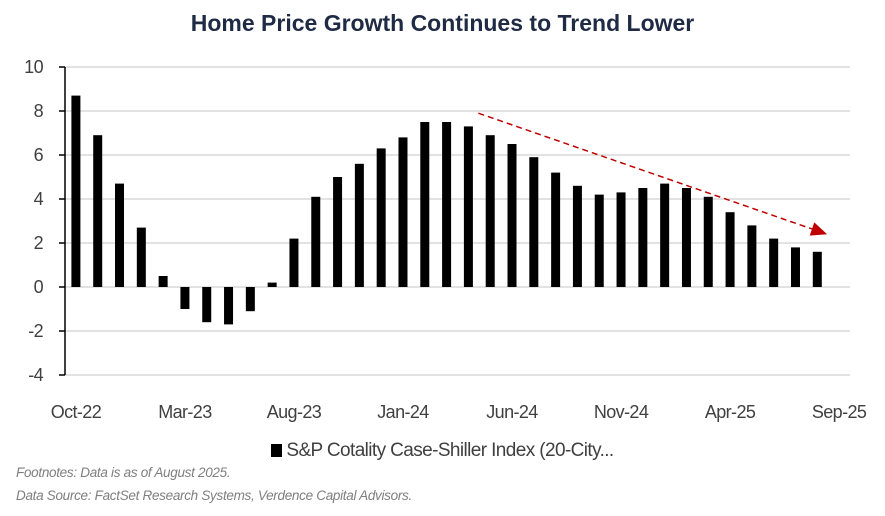 The width and height of the screenshot is (885, 516). What do you see at coordinates (512, 412) in the screenshot?
I see `x-tick-label: Jun-24` at bounding box center [512, 412].